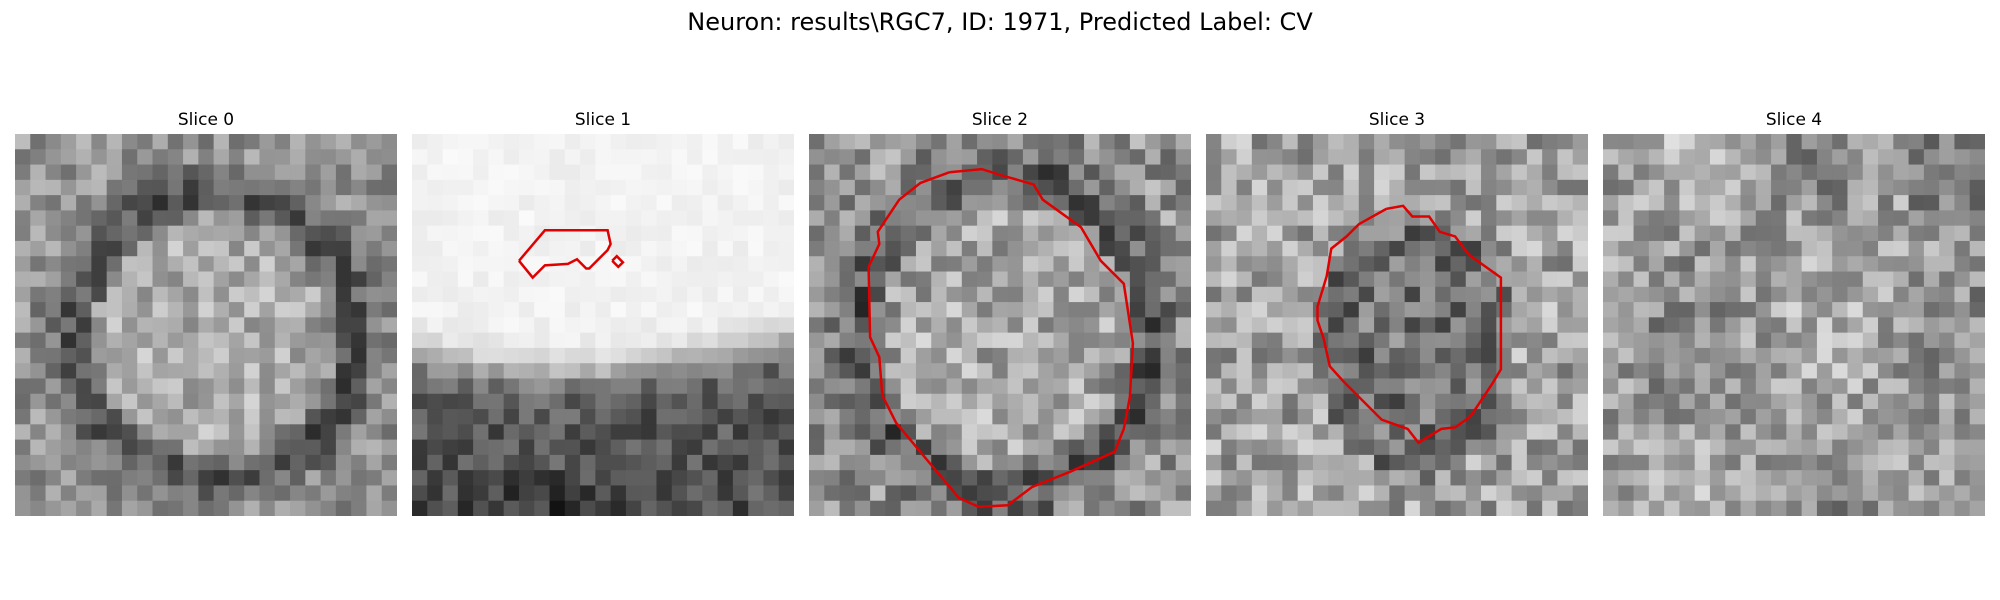  I want to click on slice-panel-0: Slice 0, so click(206, 312).